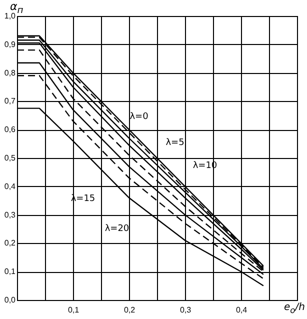  What do you see at coordinates (10, 158) in the screenshot?
I see `y-tick-label: 0,5` at bounding box center [10, 158].